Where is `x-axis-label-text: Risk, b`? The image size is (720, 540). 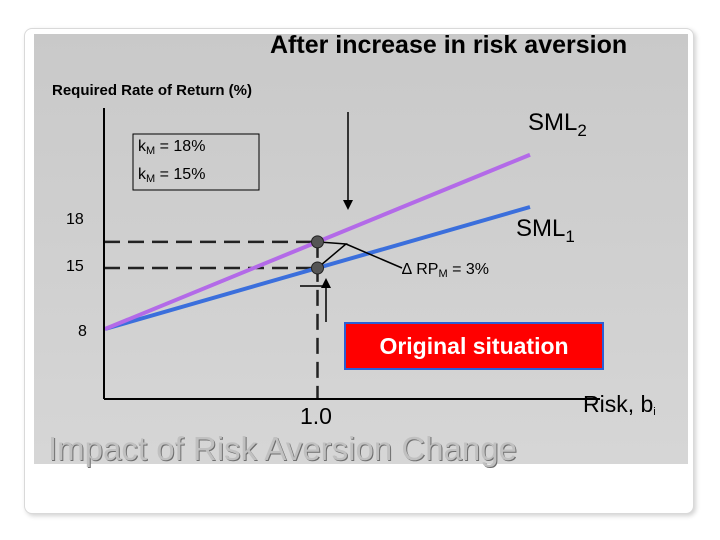 x-axis-label-text: Risk, b is located at coordinates (618, 404).